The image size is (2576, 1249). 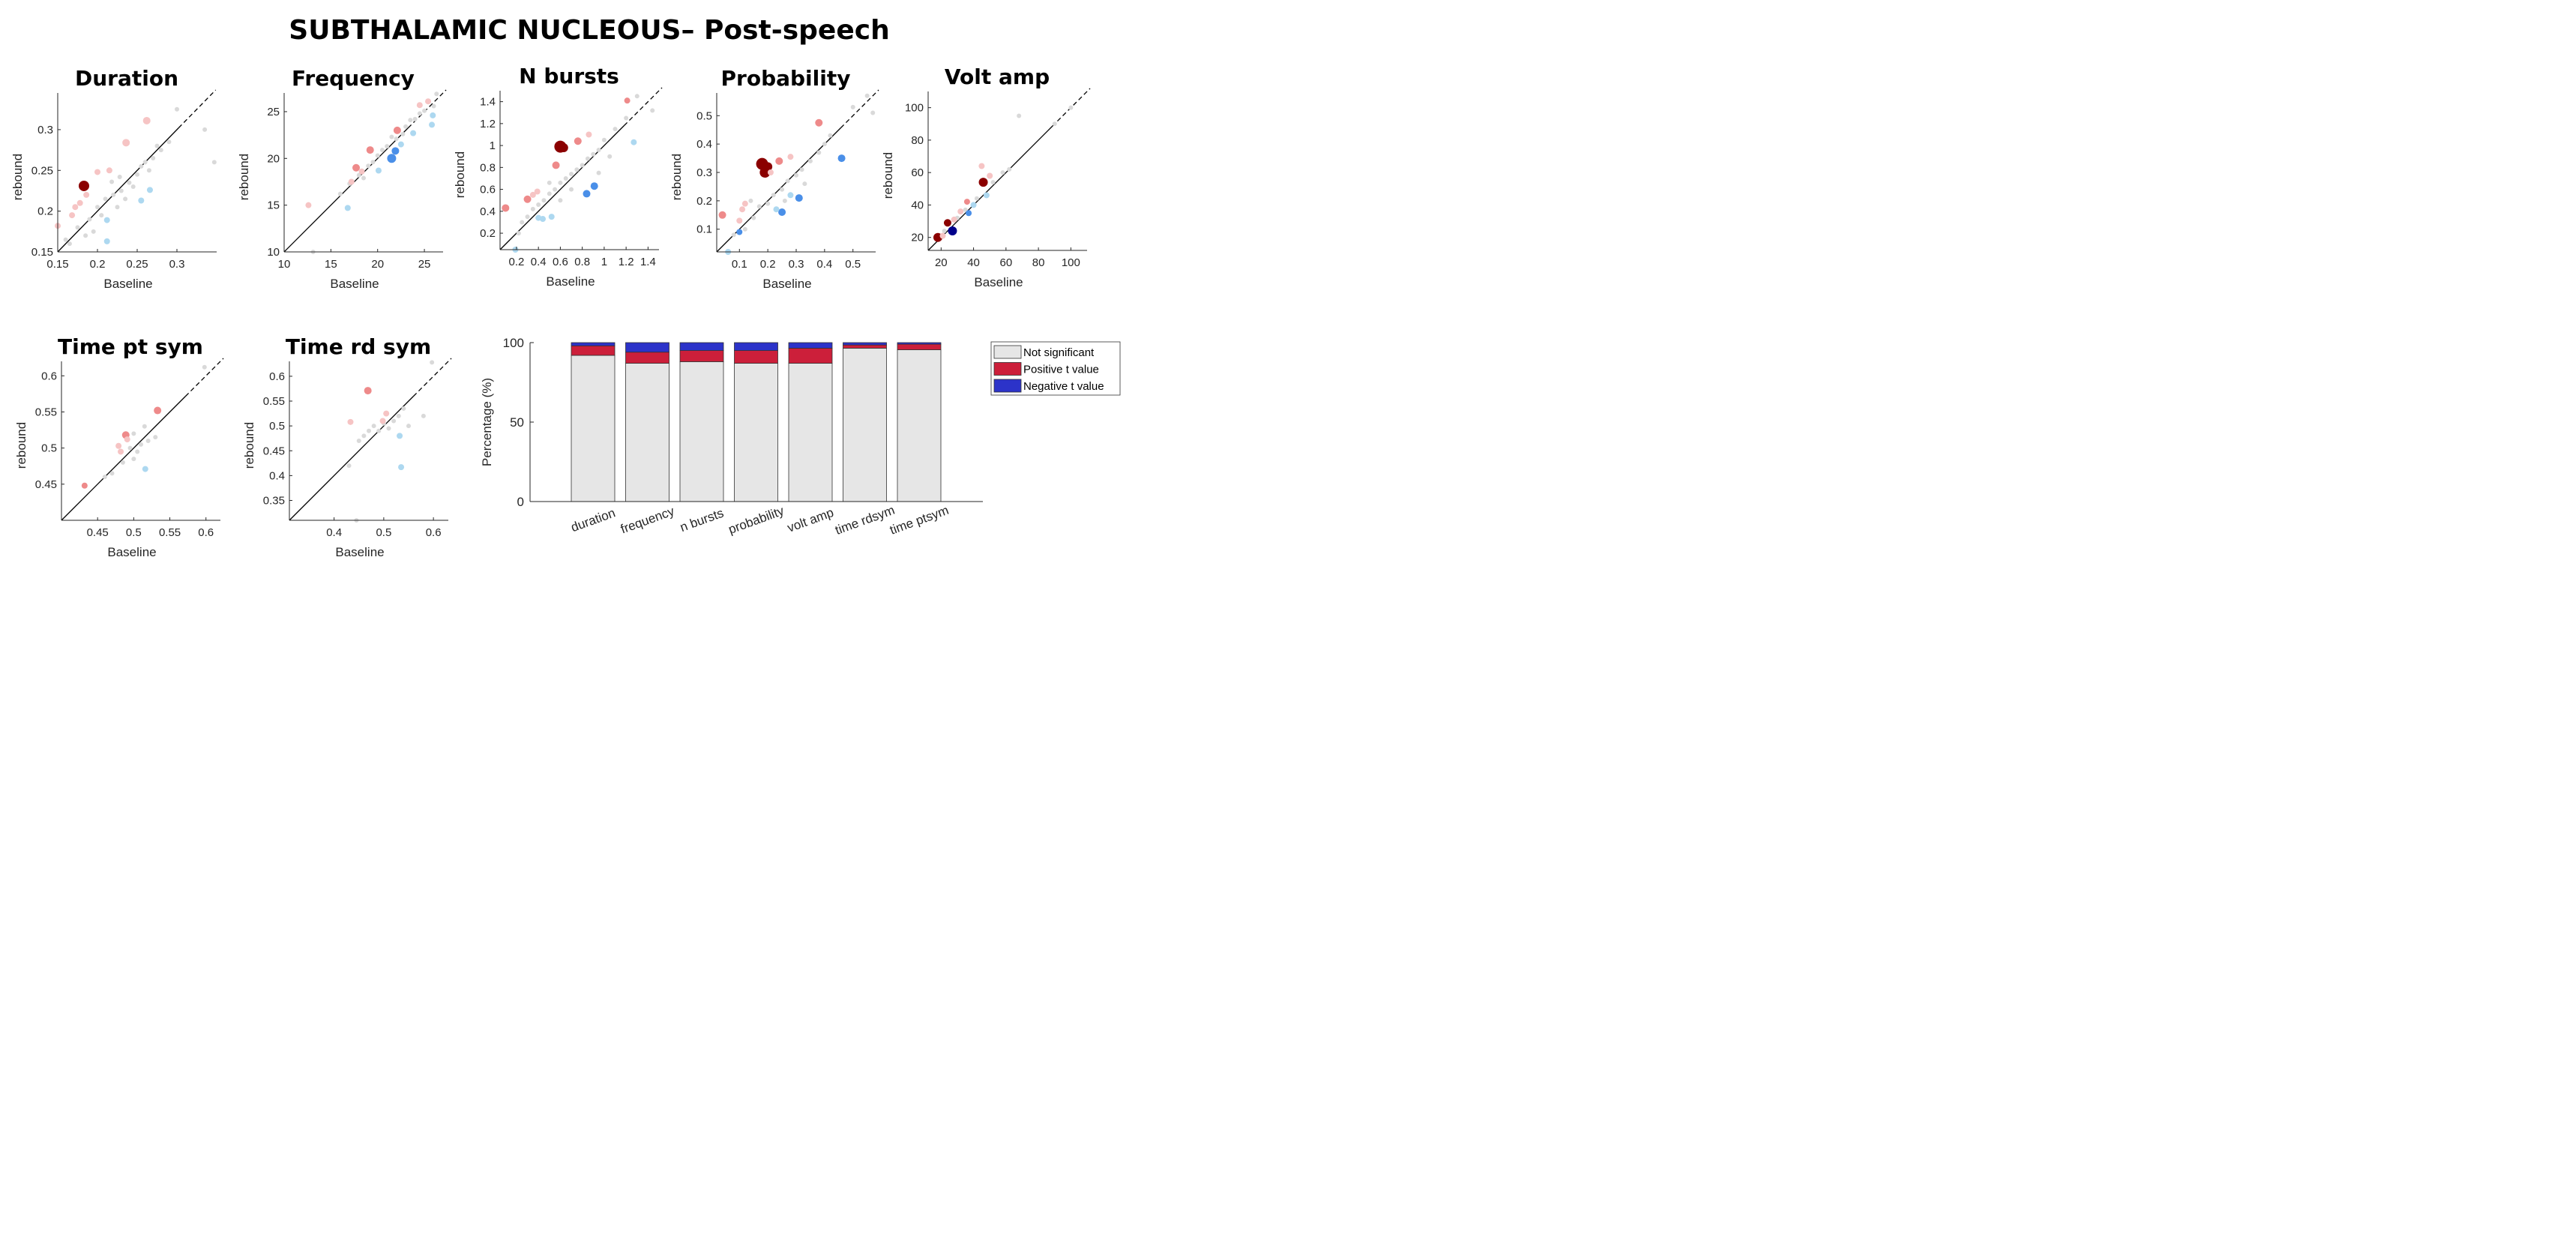 What do you see at coordinates (273, 112) in the screenshot?
I see `y-tick-label: 25` at bounding box center [273, 112].